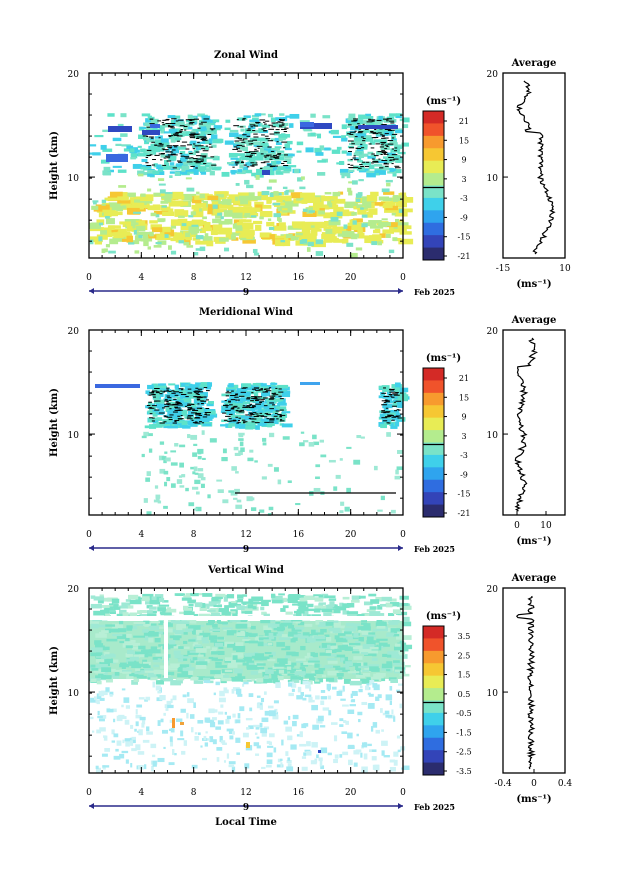 Image resolution: width=624 pixels, height=873 pixels. I want to click on x-axis-label: Local Time, so click(246, 822).